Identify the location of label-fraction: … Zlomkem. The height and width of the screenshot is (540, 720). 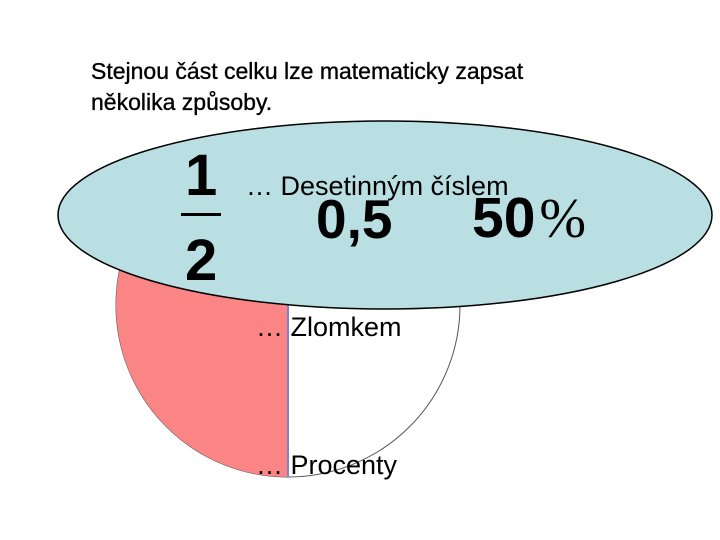
(329, 327).